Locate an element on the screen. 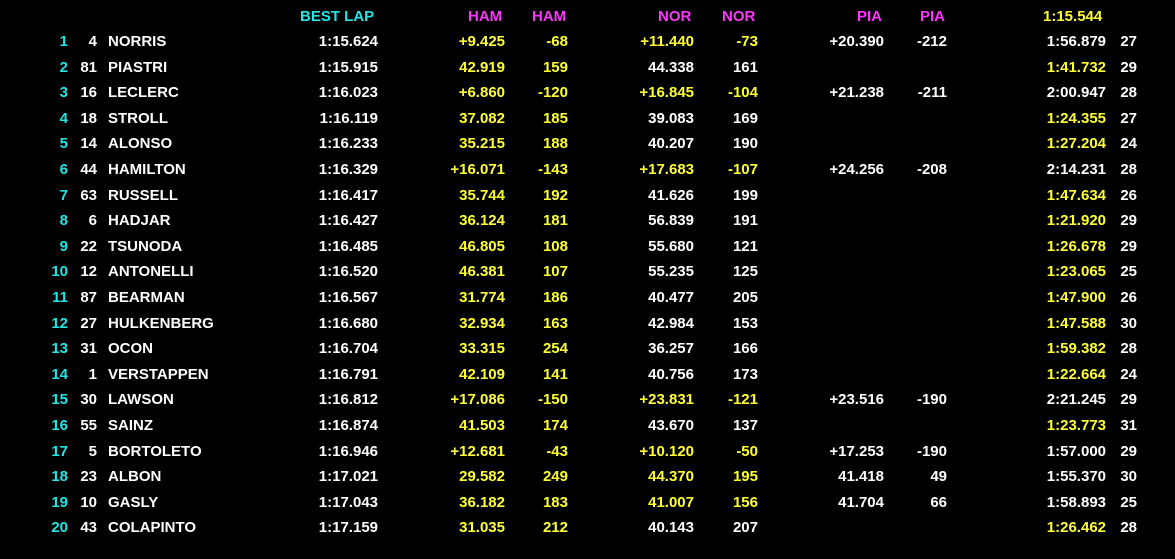 The image size is (1175, 559). best-lap-time: 1:16.791 is located at coordinates (348, 374).